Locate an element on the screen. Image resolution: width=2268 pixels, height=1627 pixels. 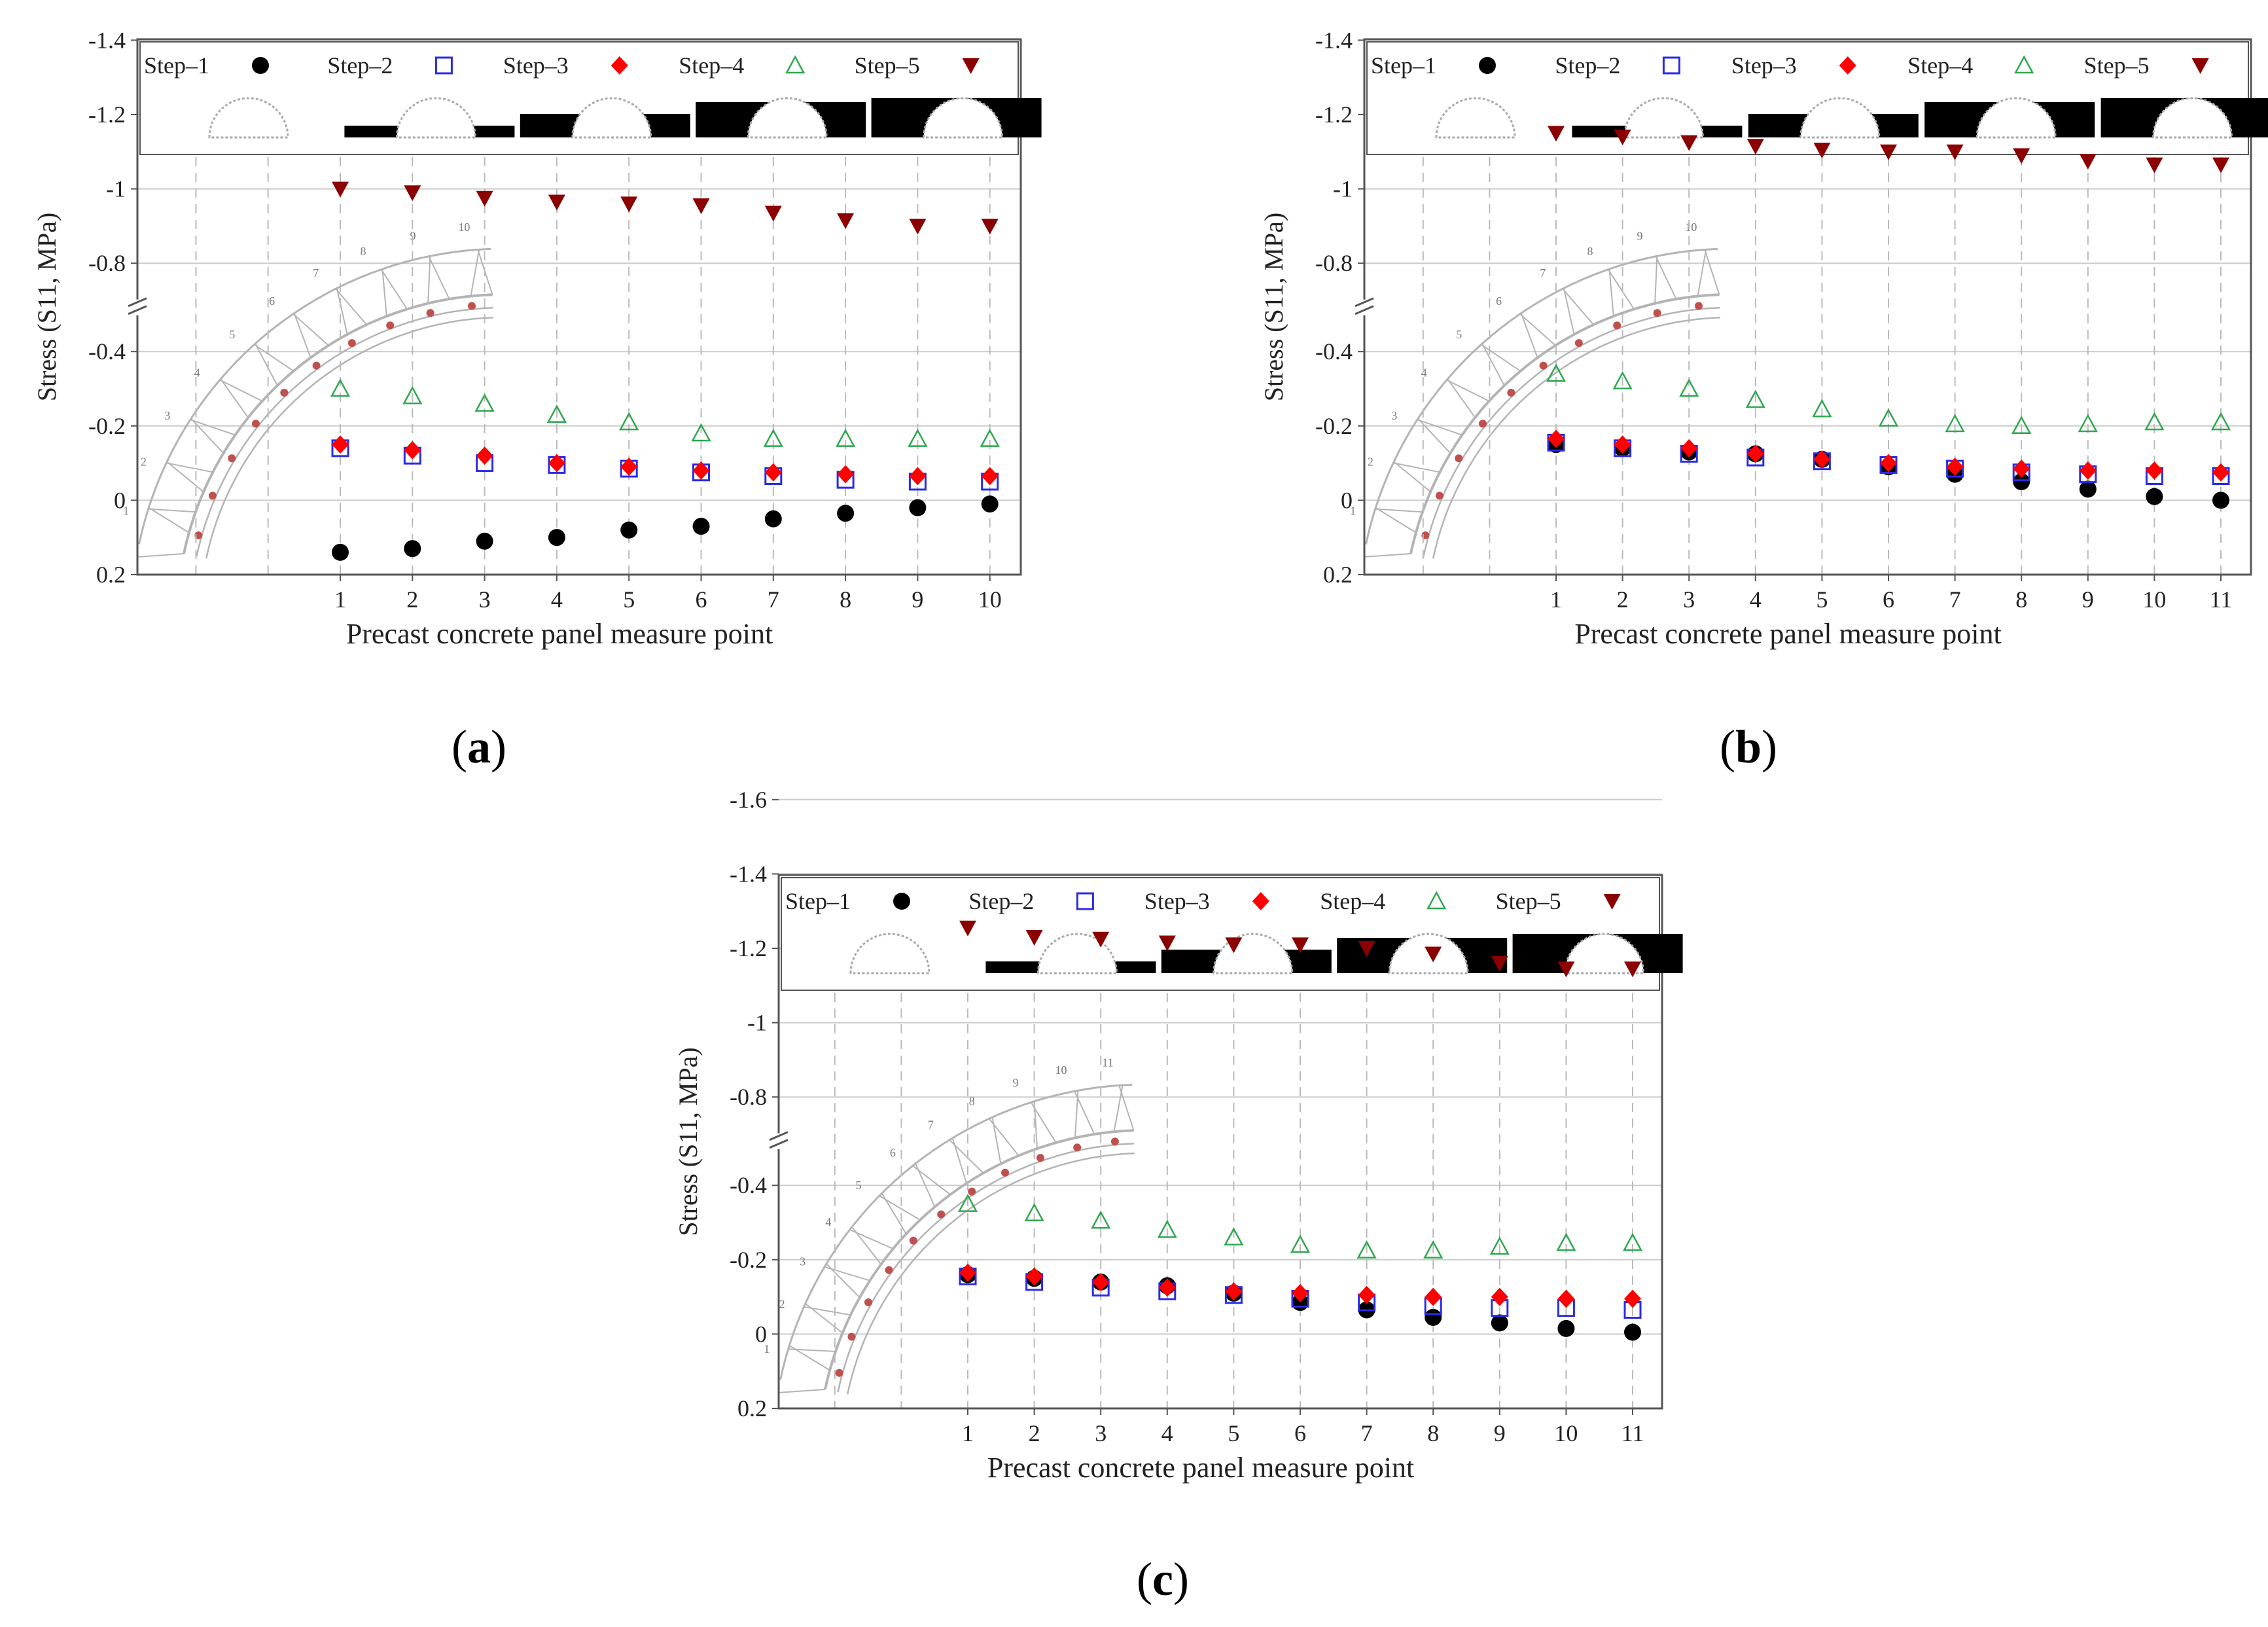
y-tick-label: -0.2 is located at coordinates (107, 426).